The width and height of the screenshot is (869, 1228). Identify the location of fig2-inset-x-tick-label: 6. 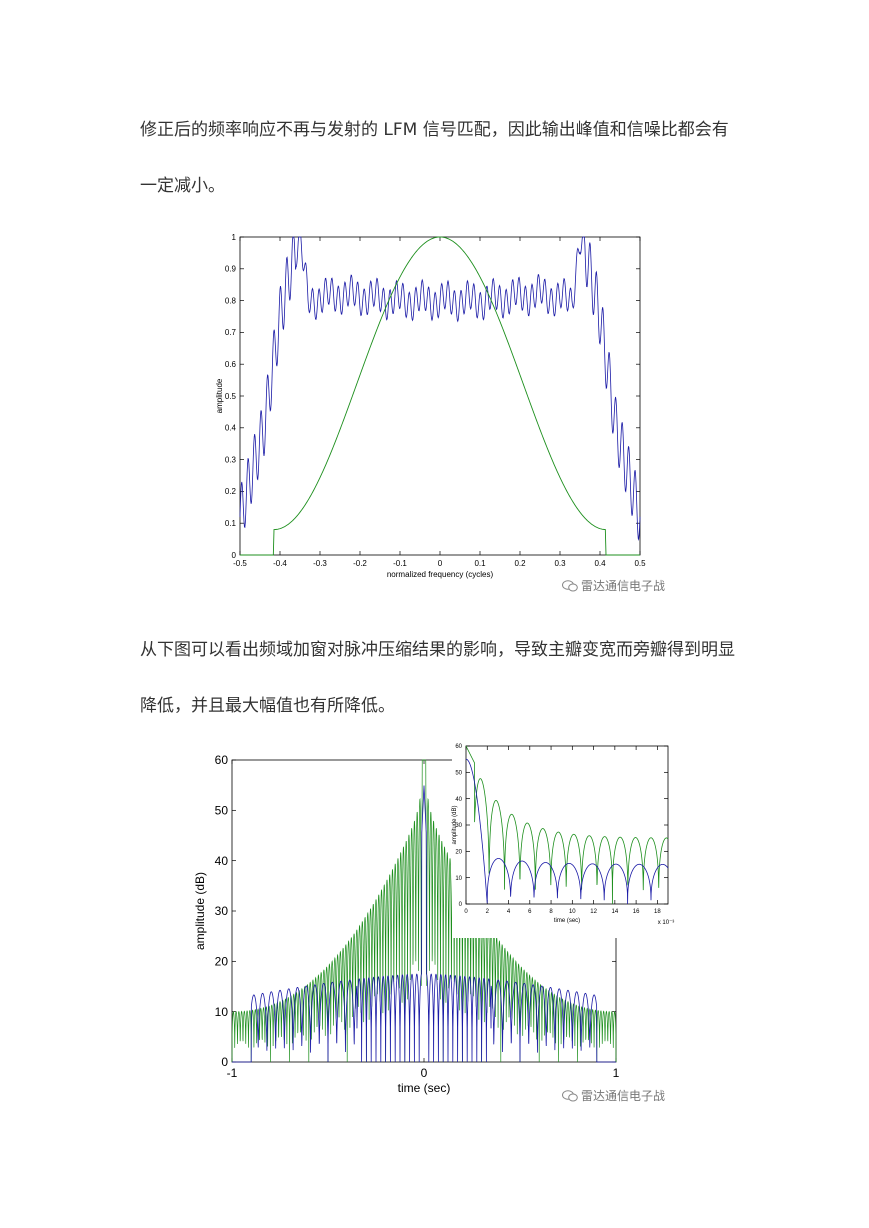
(530, 912).